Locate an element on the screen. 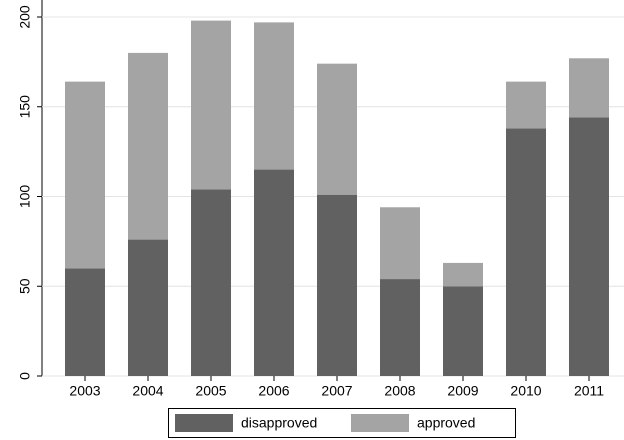 This screenshot has width=624, height=440. x-tick-label: 2004 is located at coordinates (147, 391).